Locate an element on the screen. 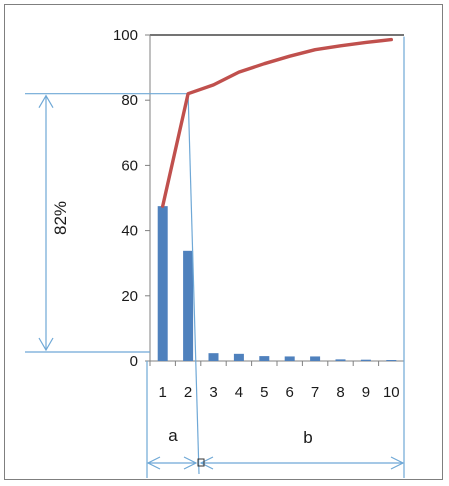 This screenshot has width=449, height=486. x-tick-label: 8 is located at coordinates (340, 392).